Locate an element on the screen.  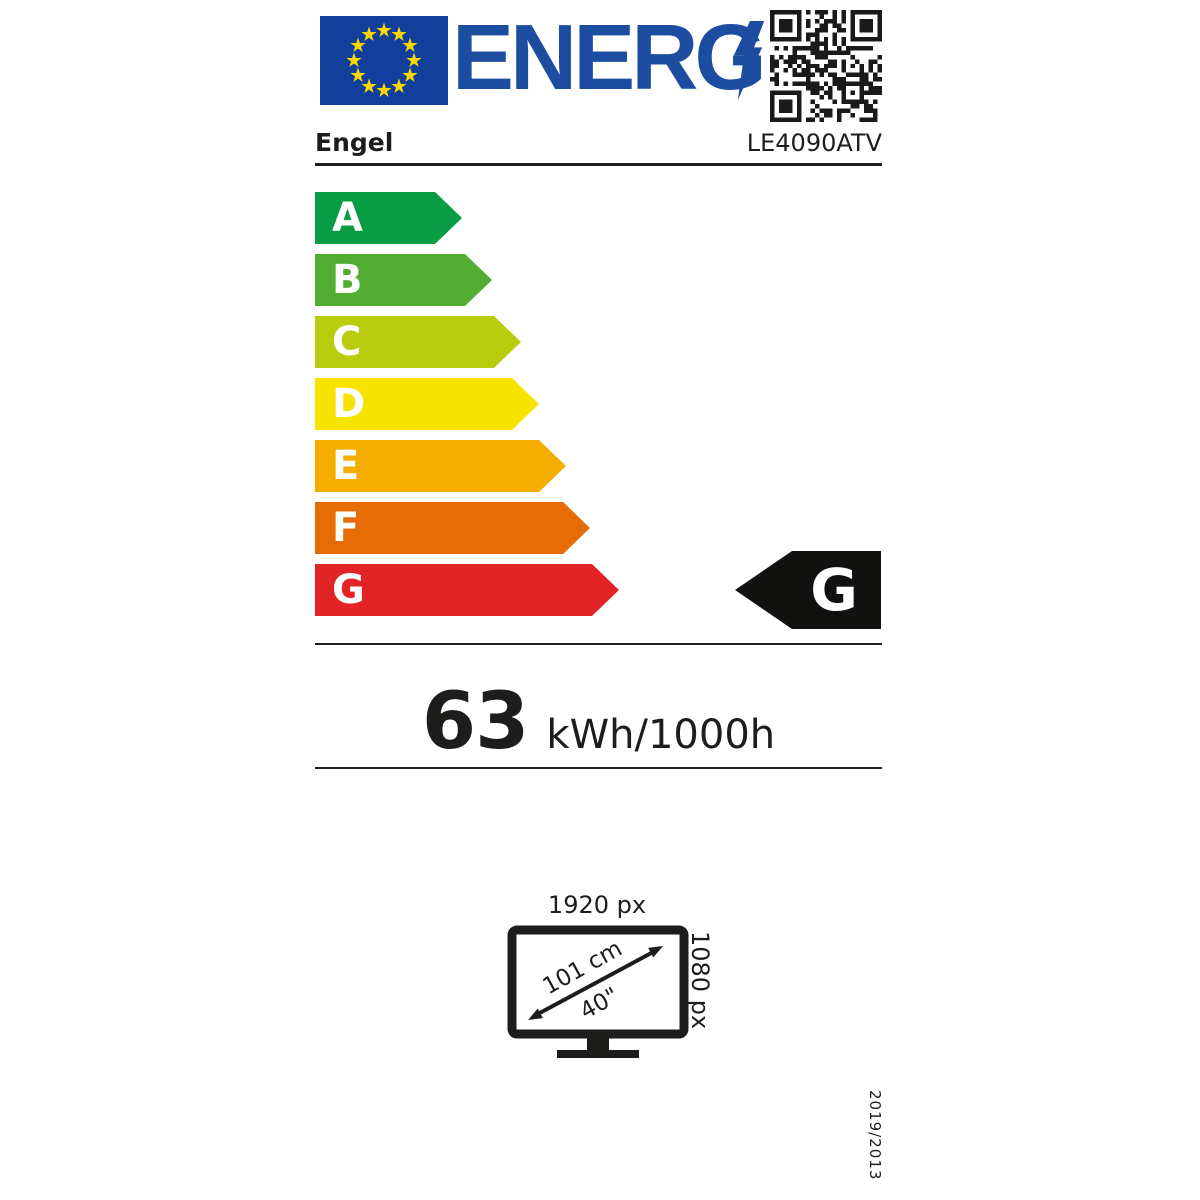
energy-class-letter: F is located at coordinates (346, 528).